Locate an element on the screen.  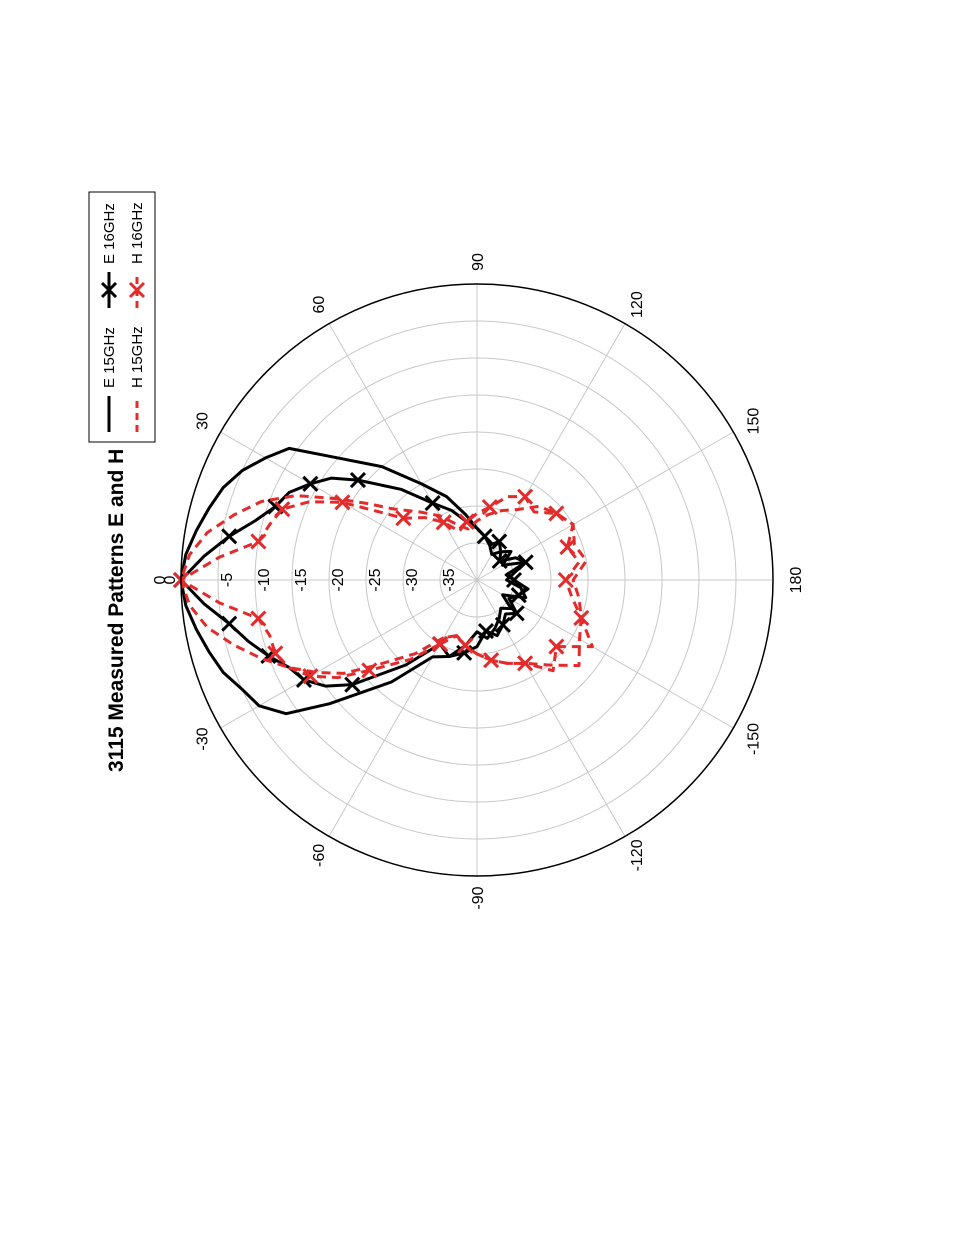
series-layer is located at coordinates (383, 581).